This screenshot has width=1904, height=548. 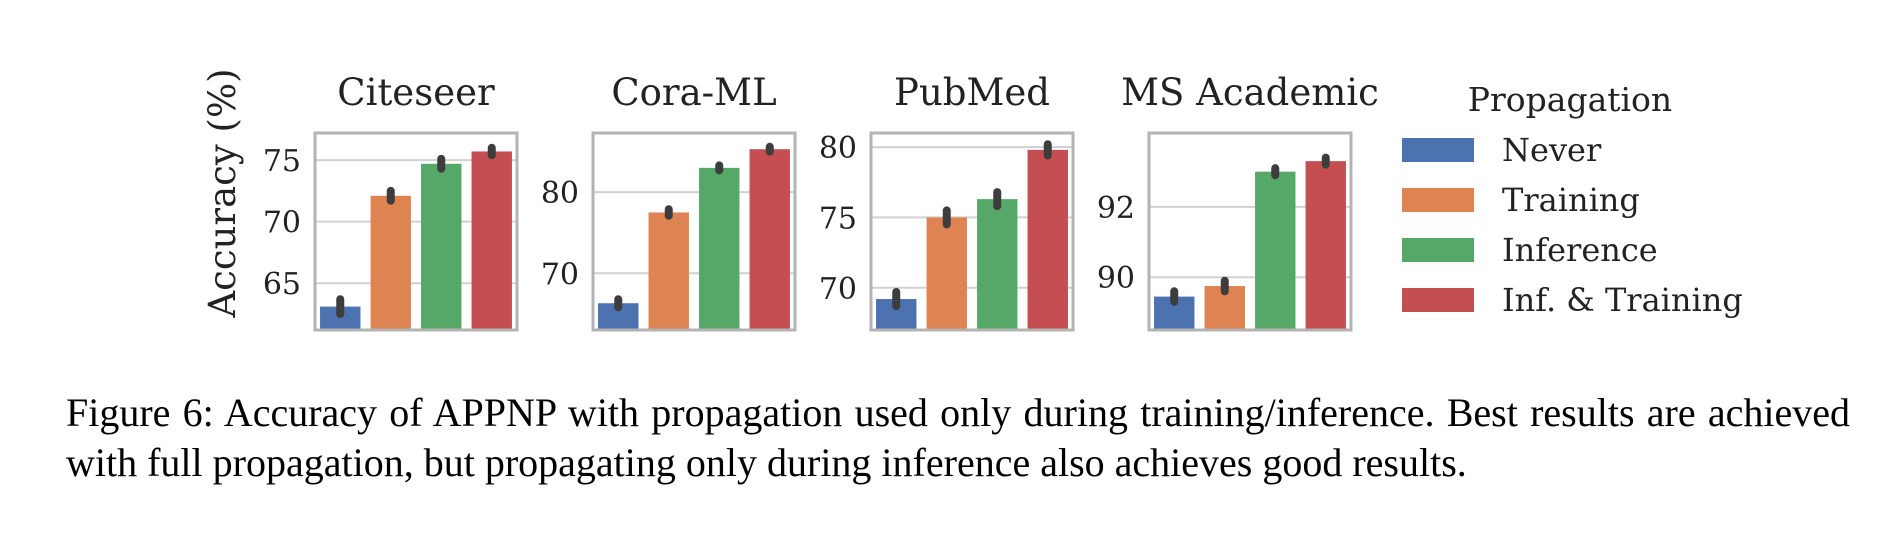 What do you see at coordinates (282, 284) in the screenshot?
I see `y-tick-label: 65` at bounding box center [282, 284].